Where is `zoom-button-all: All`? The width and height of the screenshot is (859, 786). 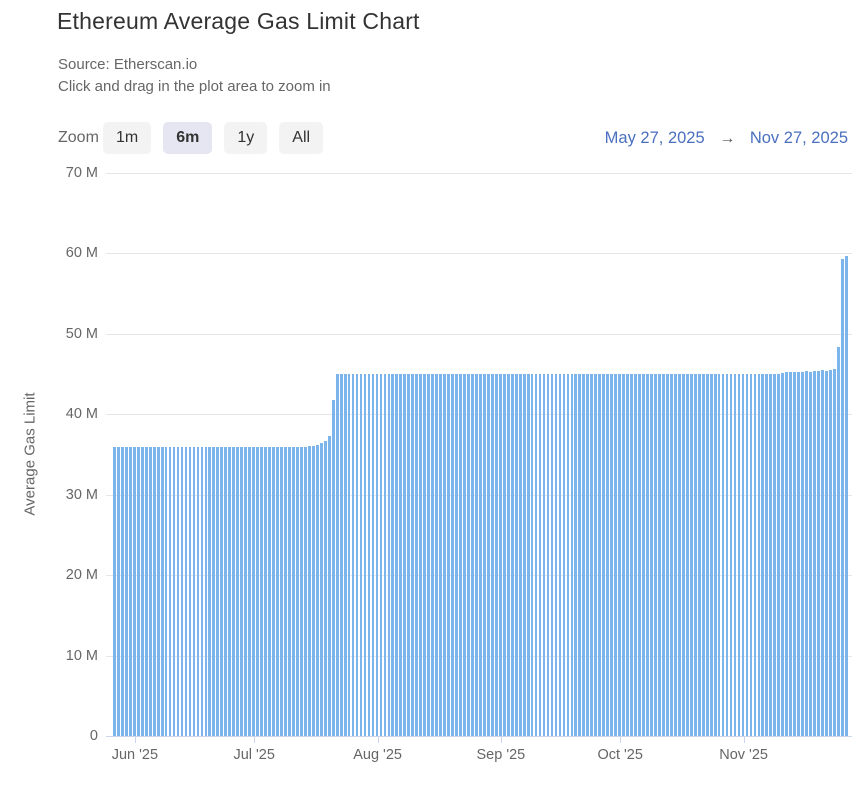 zoom-button-all: All is located at coordinates (301, 138).